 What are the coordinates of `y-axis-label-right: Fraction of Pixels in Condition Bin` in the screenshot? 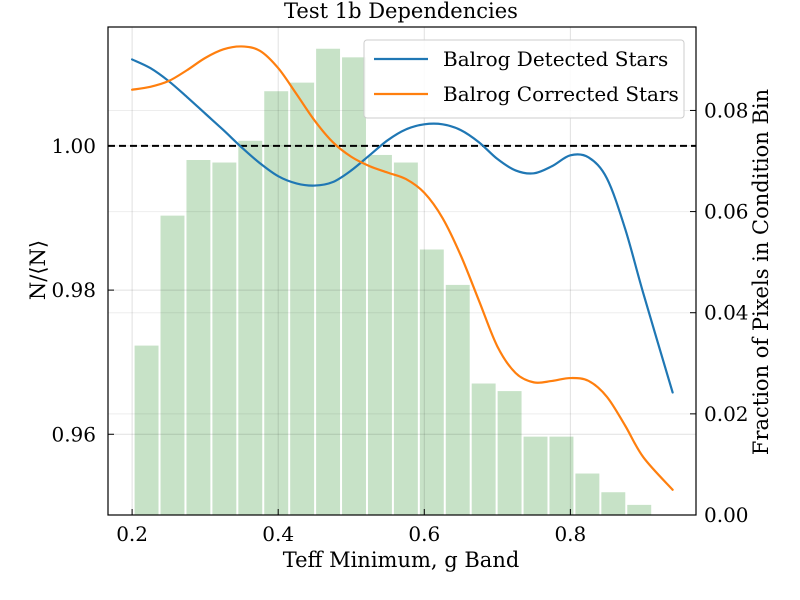 It's located at (761, 272).